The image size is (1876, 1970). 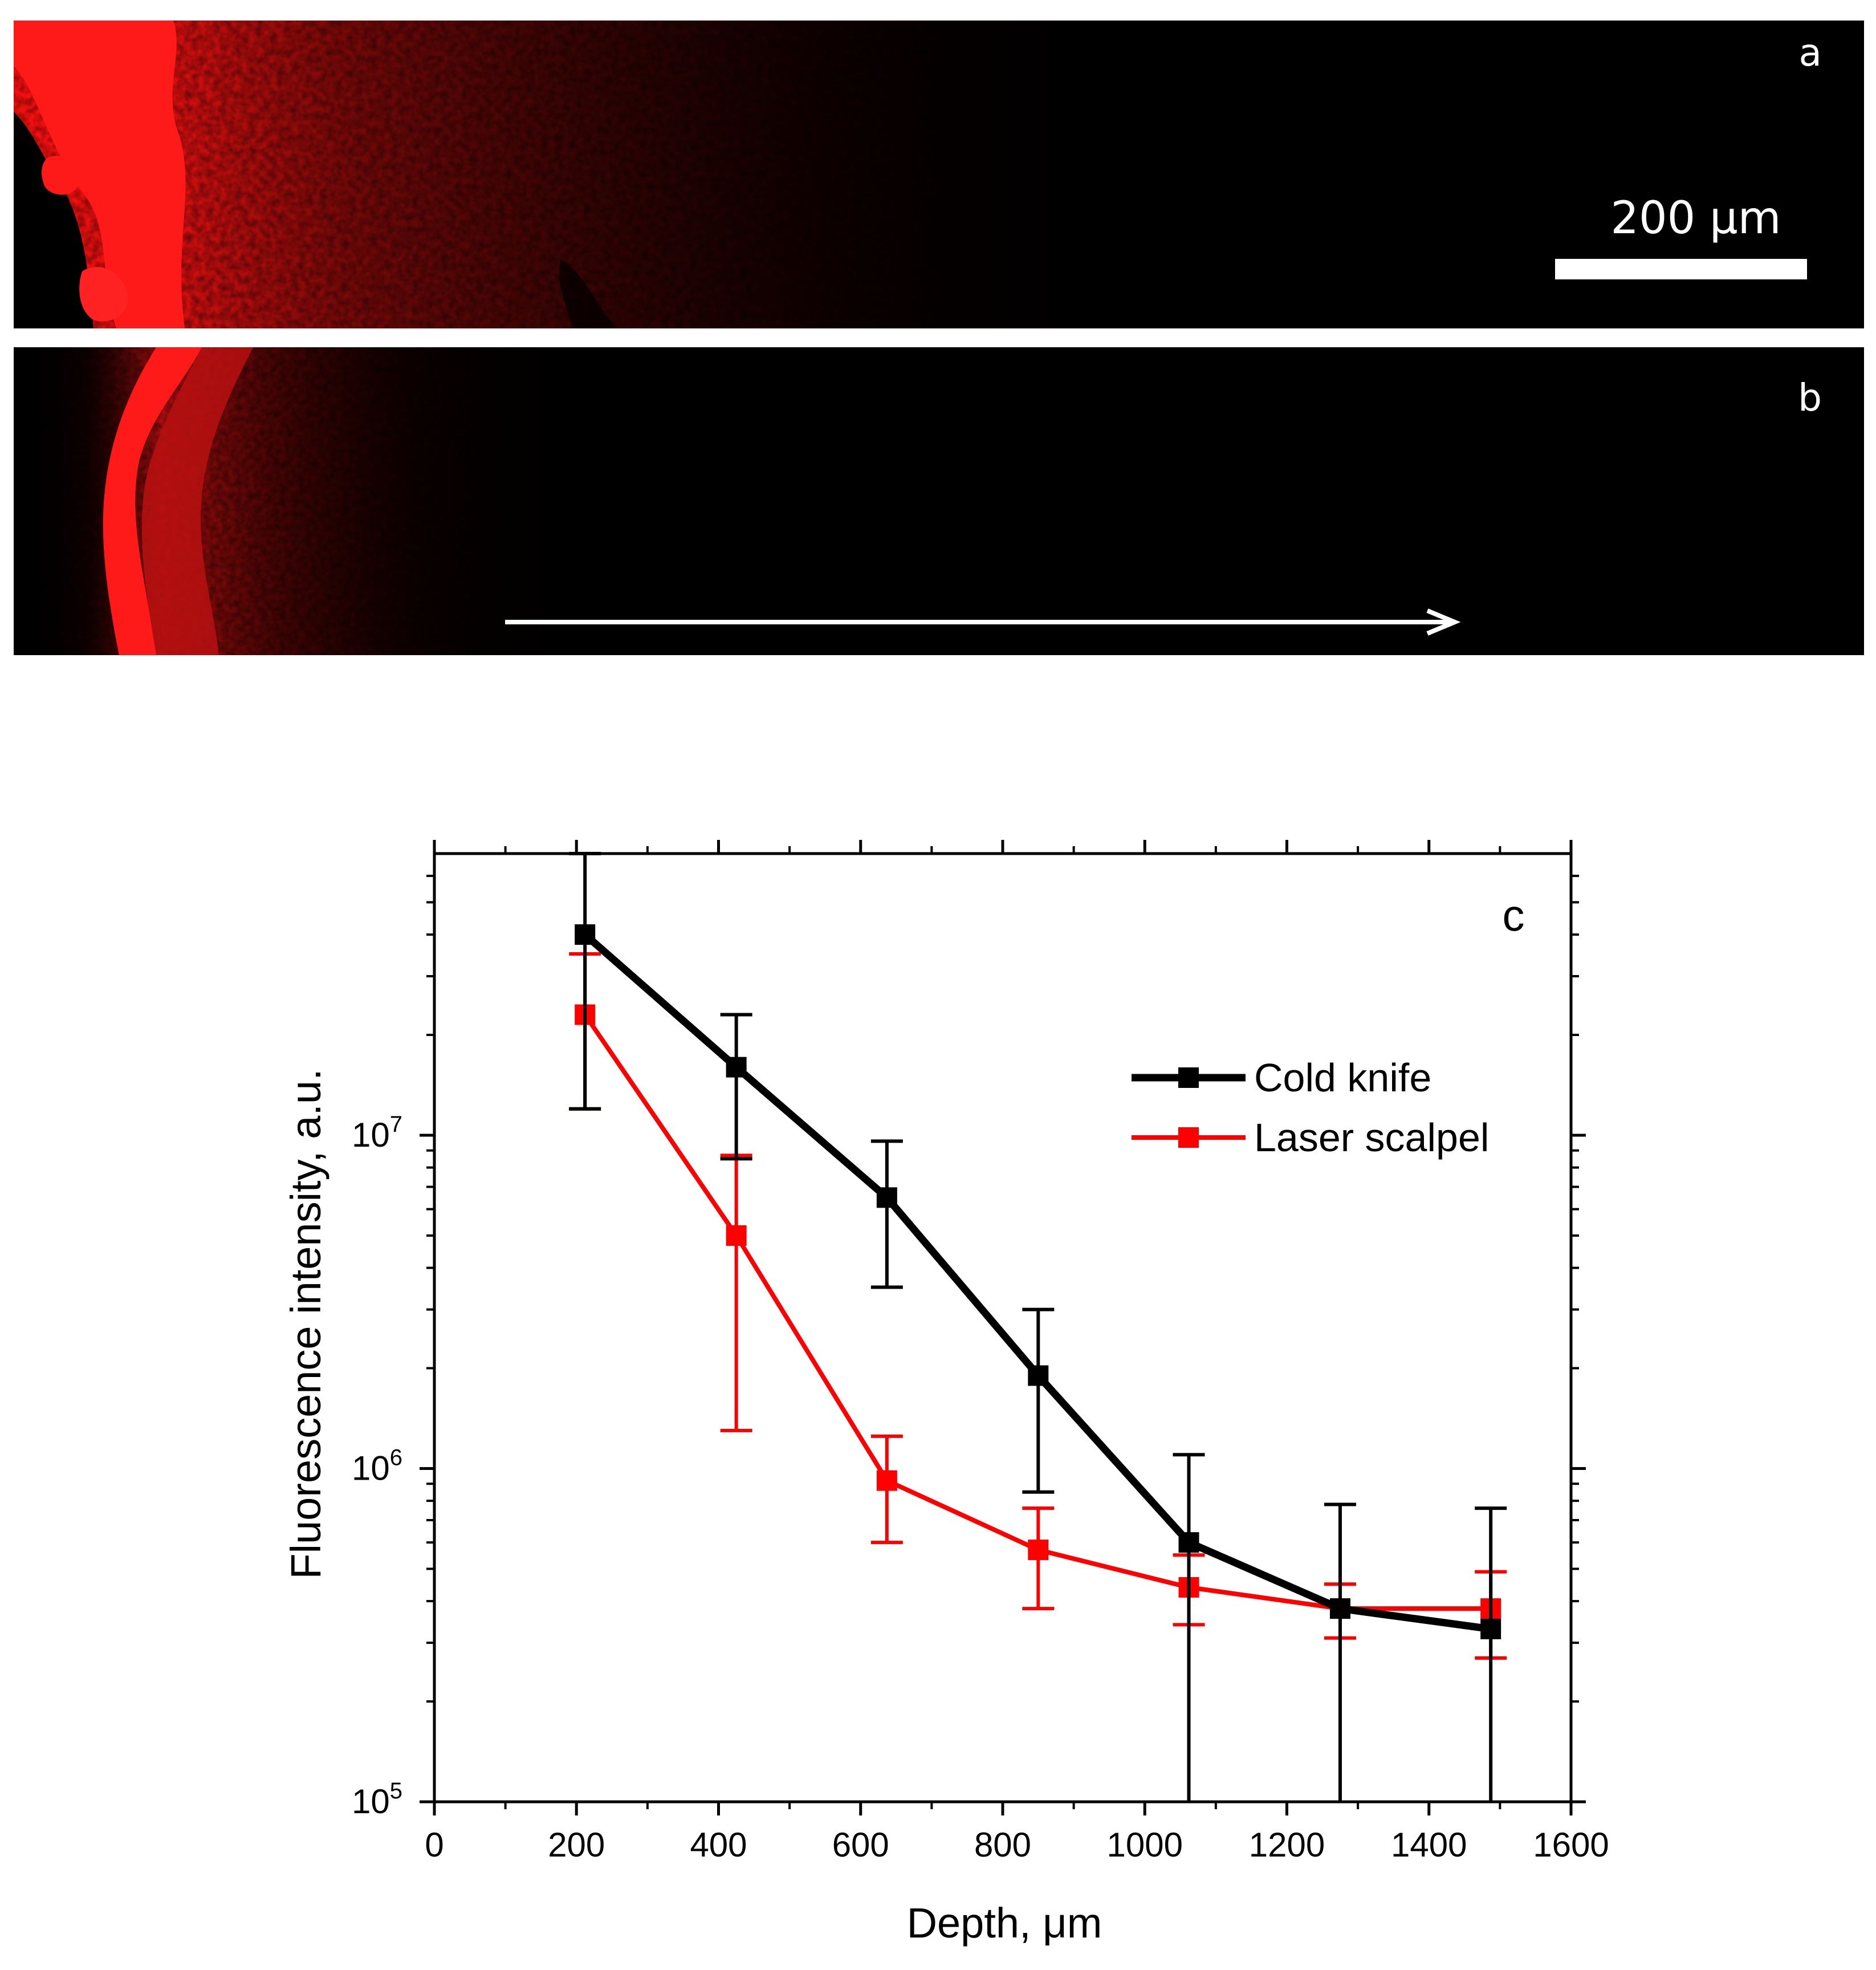 What do you see at coordinates (1514, 915) in the screenshot?
I see `panel-label-c: c` at bounding box center [1514, 915].